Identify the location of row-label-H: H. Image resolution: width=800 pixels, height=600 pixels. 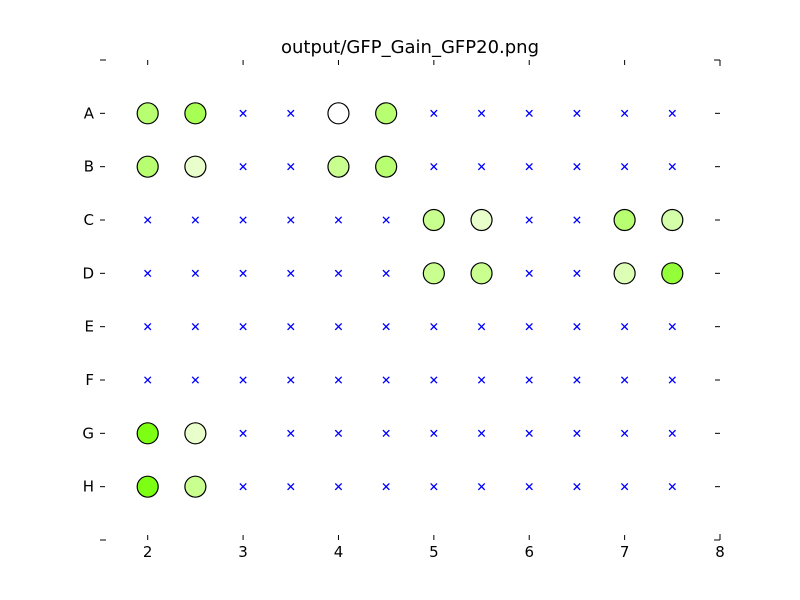
(88, 487).